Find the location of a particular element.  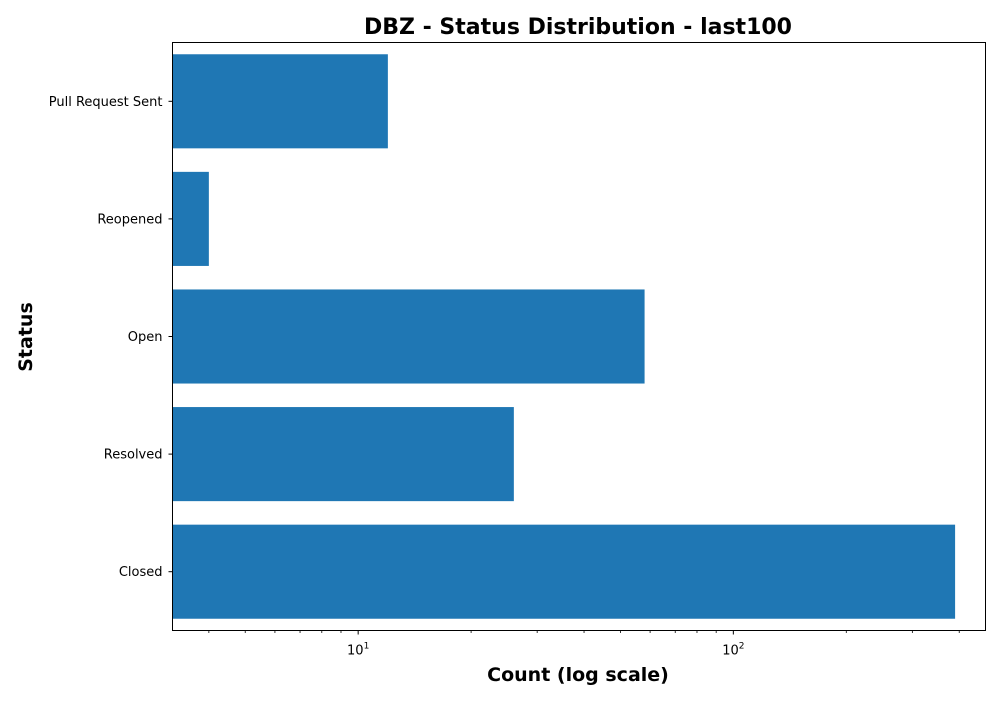

x-tick-label: 10¹ is located at coordinates (358, 650).